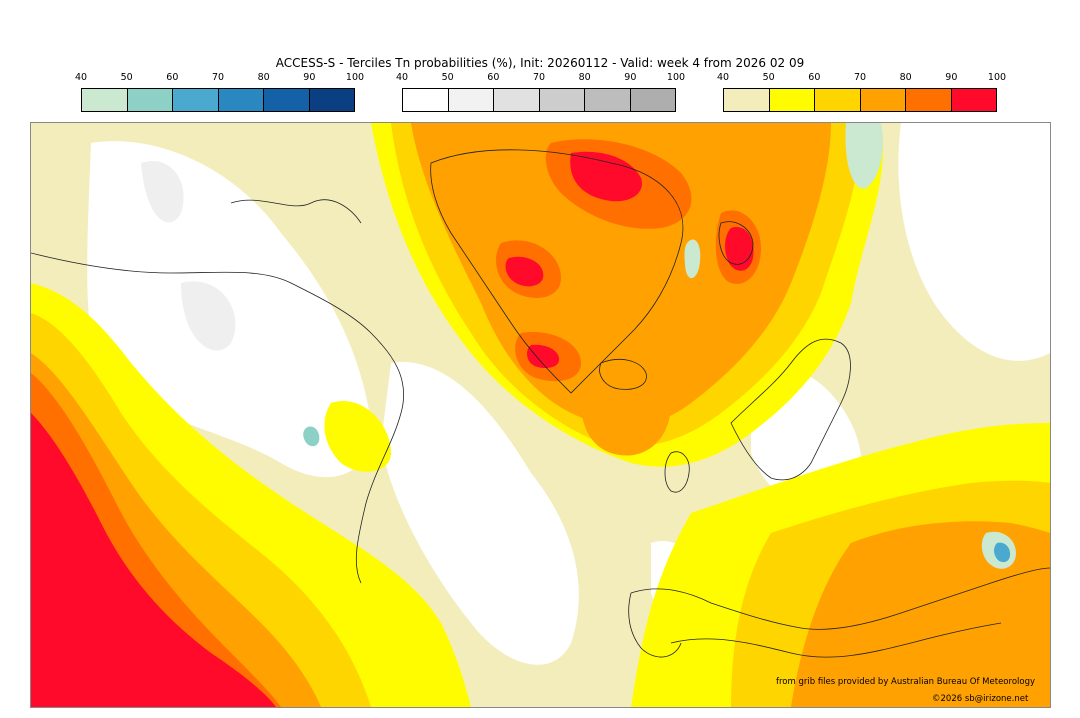  Describe the element at coordinates (790, 409) in the screenshot. I see `coast-scandinavia` at that location.